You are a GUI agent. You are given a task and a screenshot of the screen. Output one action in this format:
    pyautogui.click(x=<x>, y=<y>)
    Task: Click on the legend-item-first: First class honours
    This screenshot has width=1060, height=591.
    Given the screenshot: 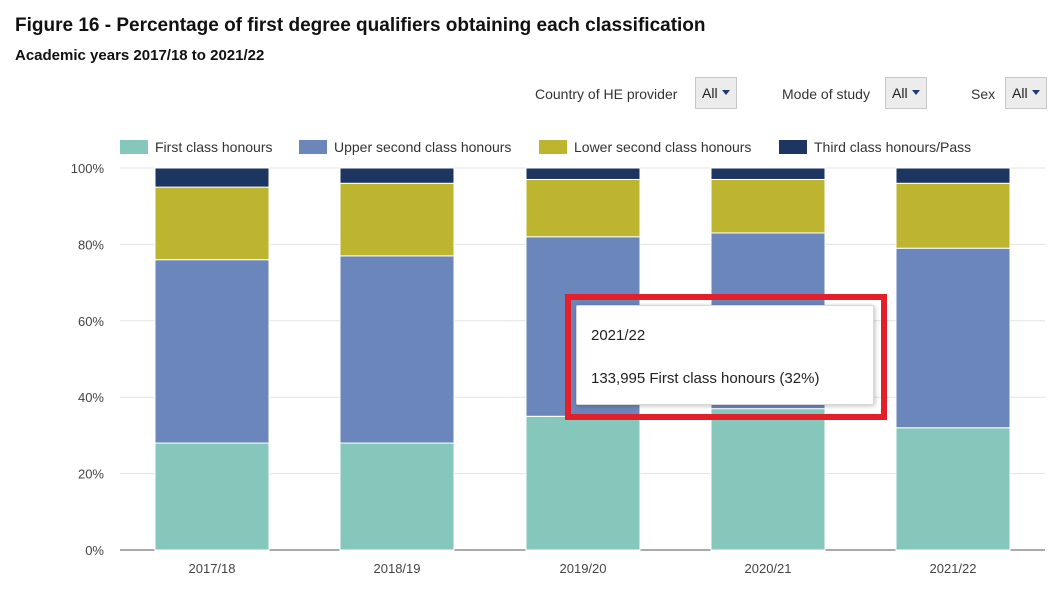 What is the action you would take?
    pyautogui.click(x=196, y=147)
    